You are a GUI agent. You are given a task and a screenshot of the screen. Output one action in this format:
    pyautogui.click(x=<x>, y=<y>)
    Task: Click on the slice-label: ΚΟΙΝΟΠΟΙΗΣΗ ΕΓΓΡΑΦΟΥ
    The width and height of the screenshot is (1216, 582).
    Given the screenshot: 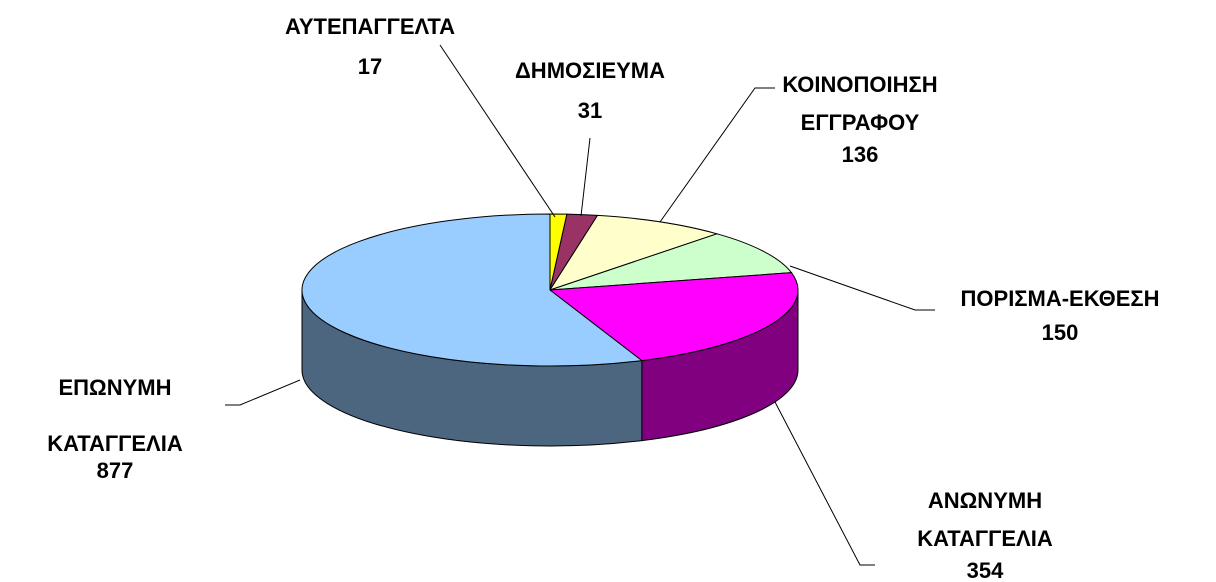 What is the action you would take?
    pyautogui.click(x=860, y=103)
    